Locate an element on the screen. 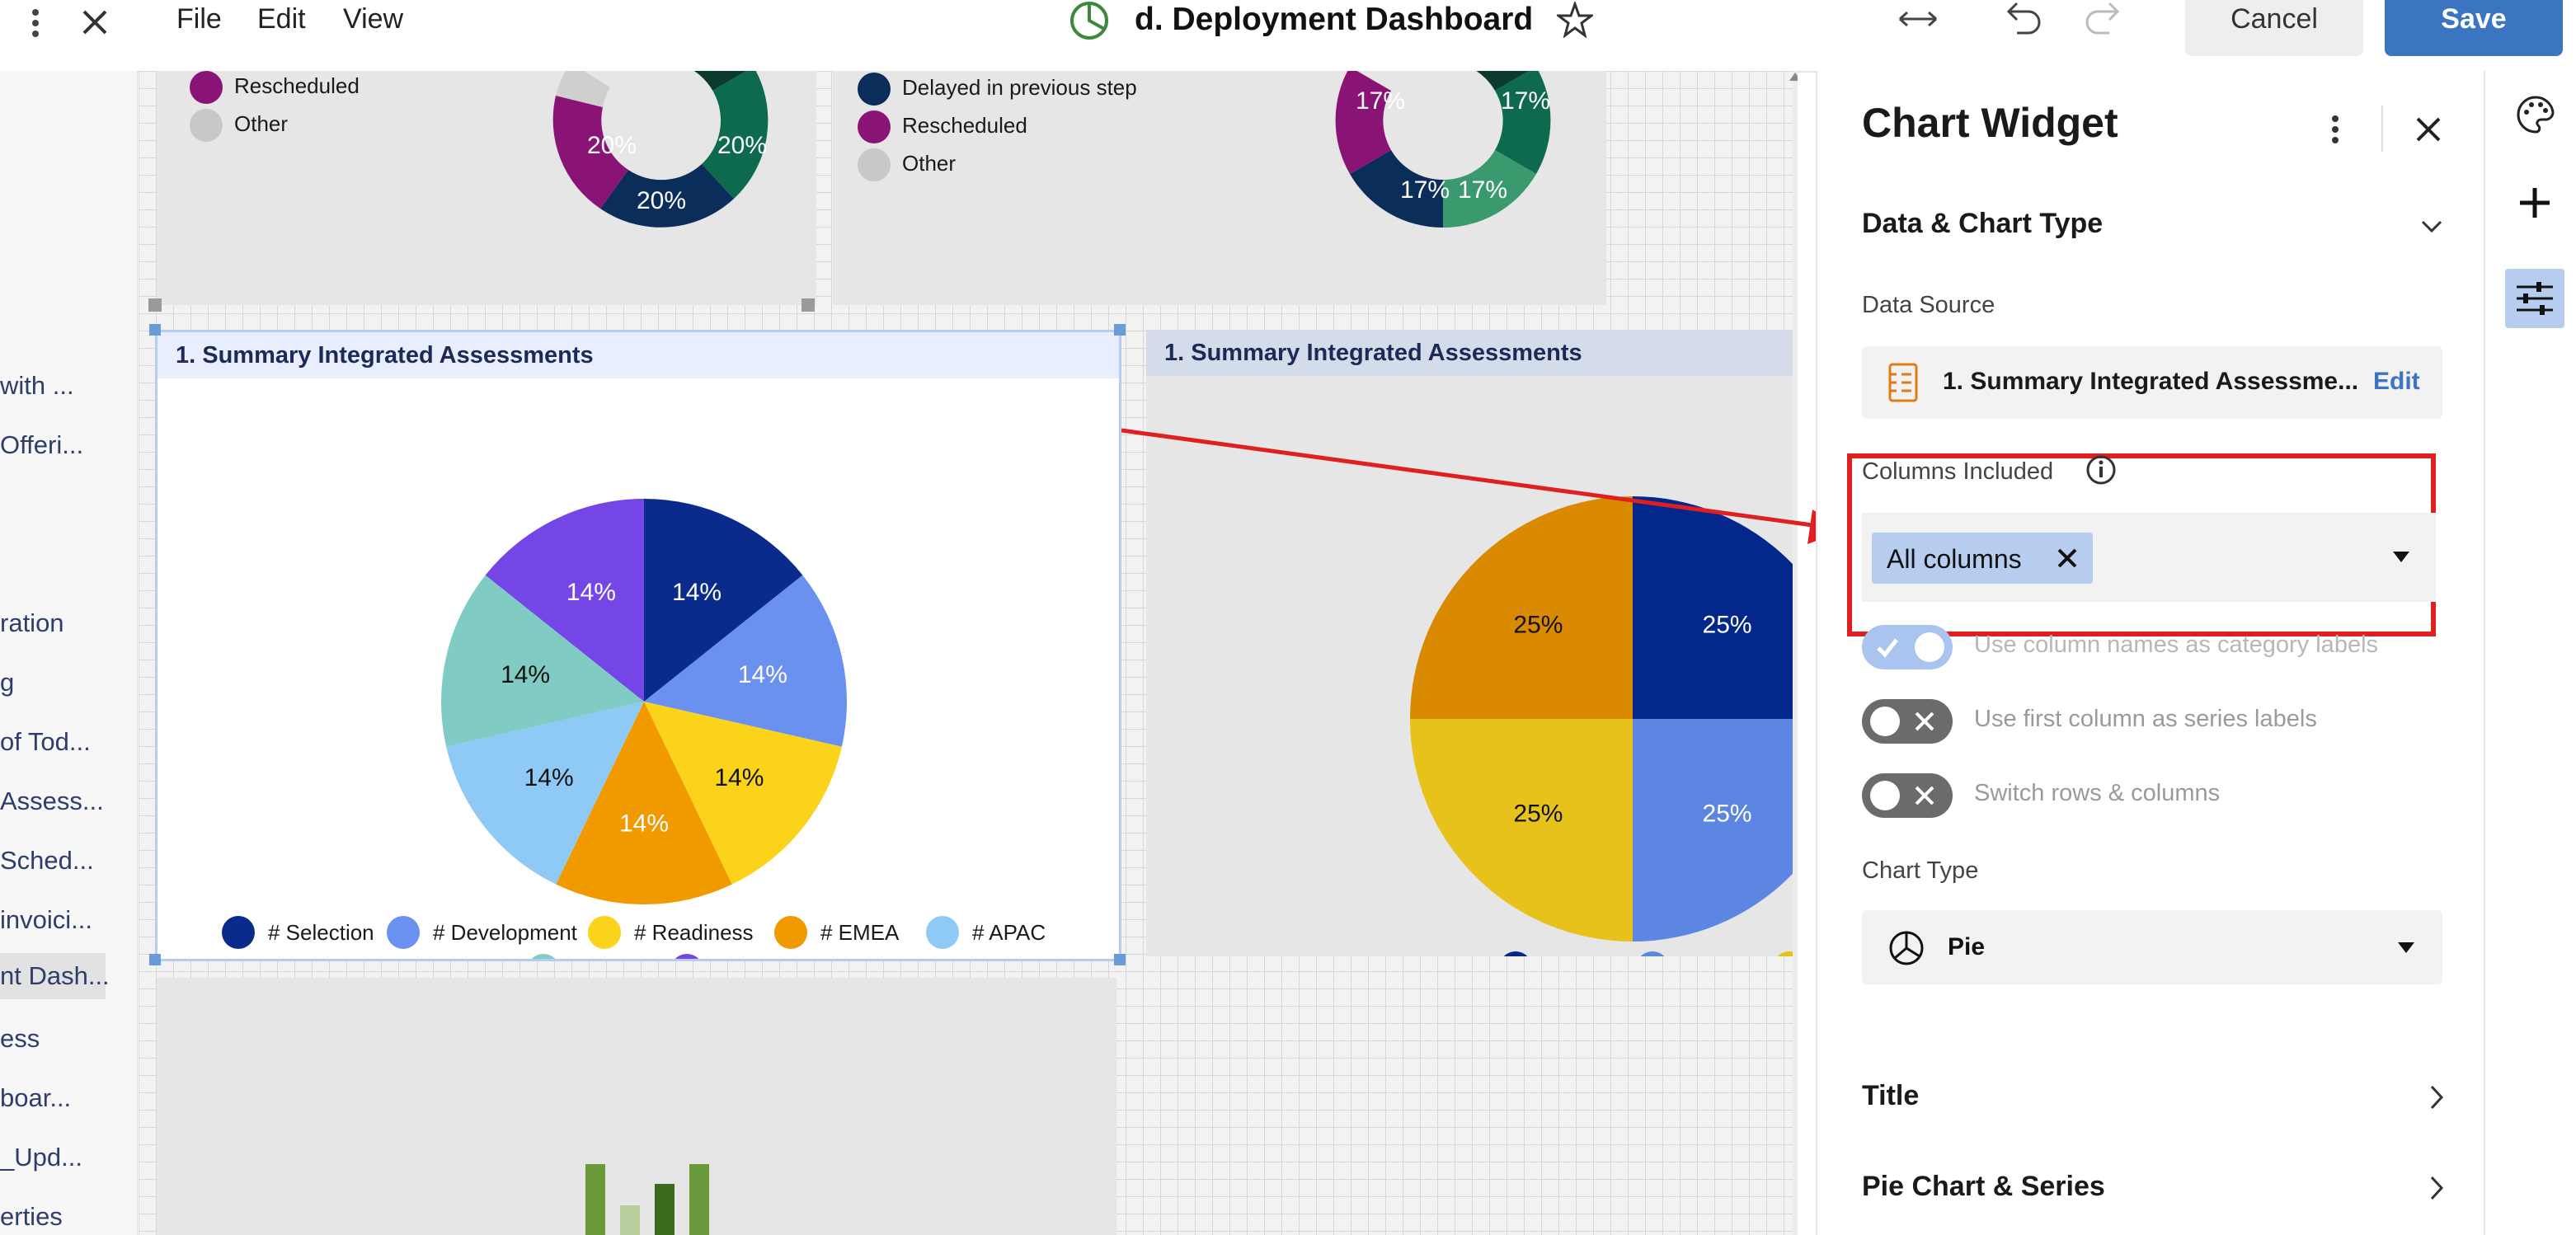 This screenshot has width=2576, height=1235. toggle-switch-rows is located at coordinates (1907, 795).